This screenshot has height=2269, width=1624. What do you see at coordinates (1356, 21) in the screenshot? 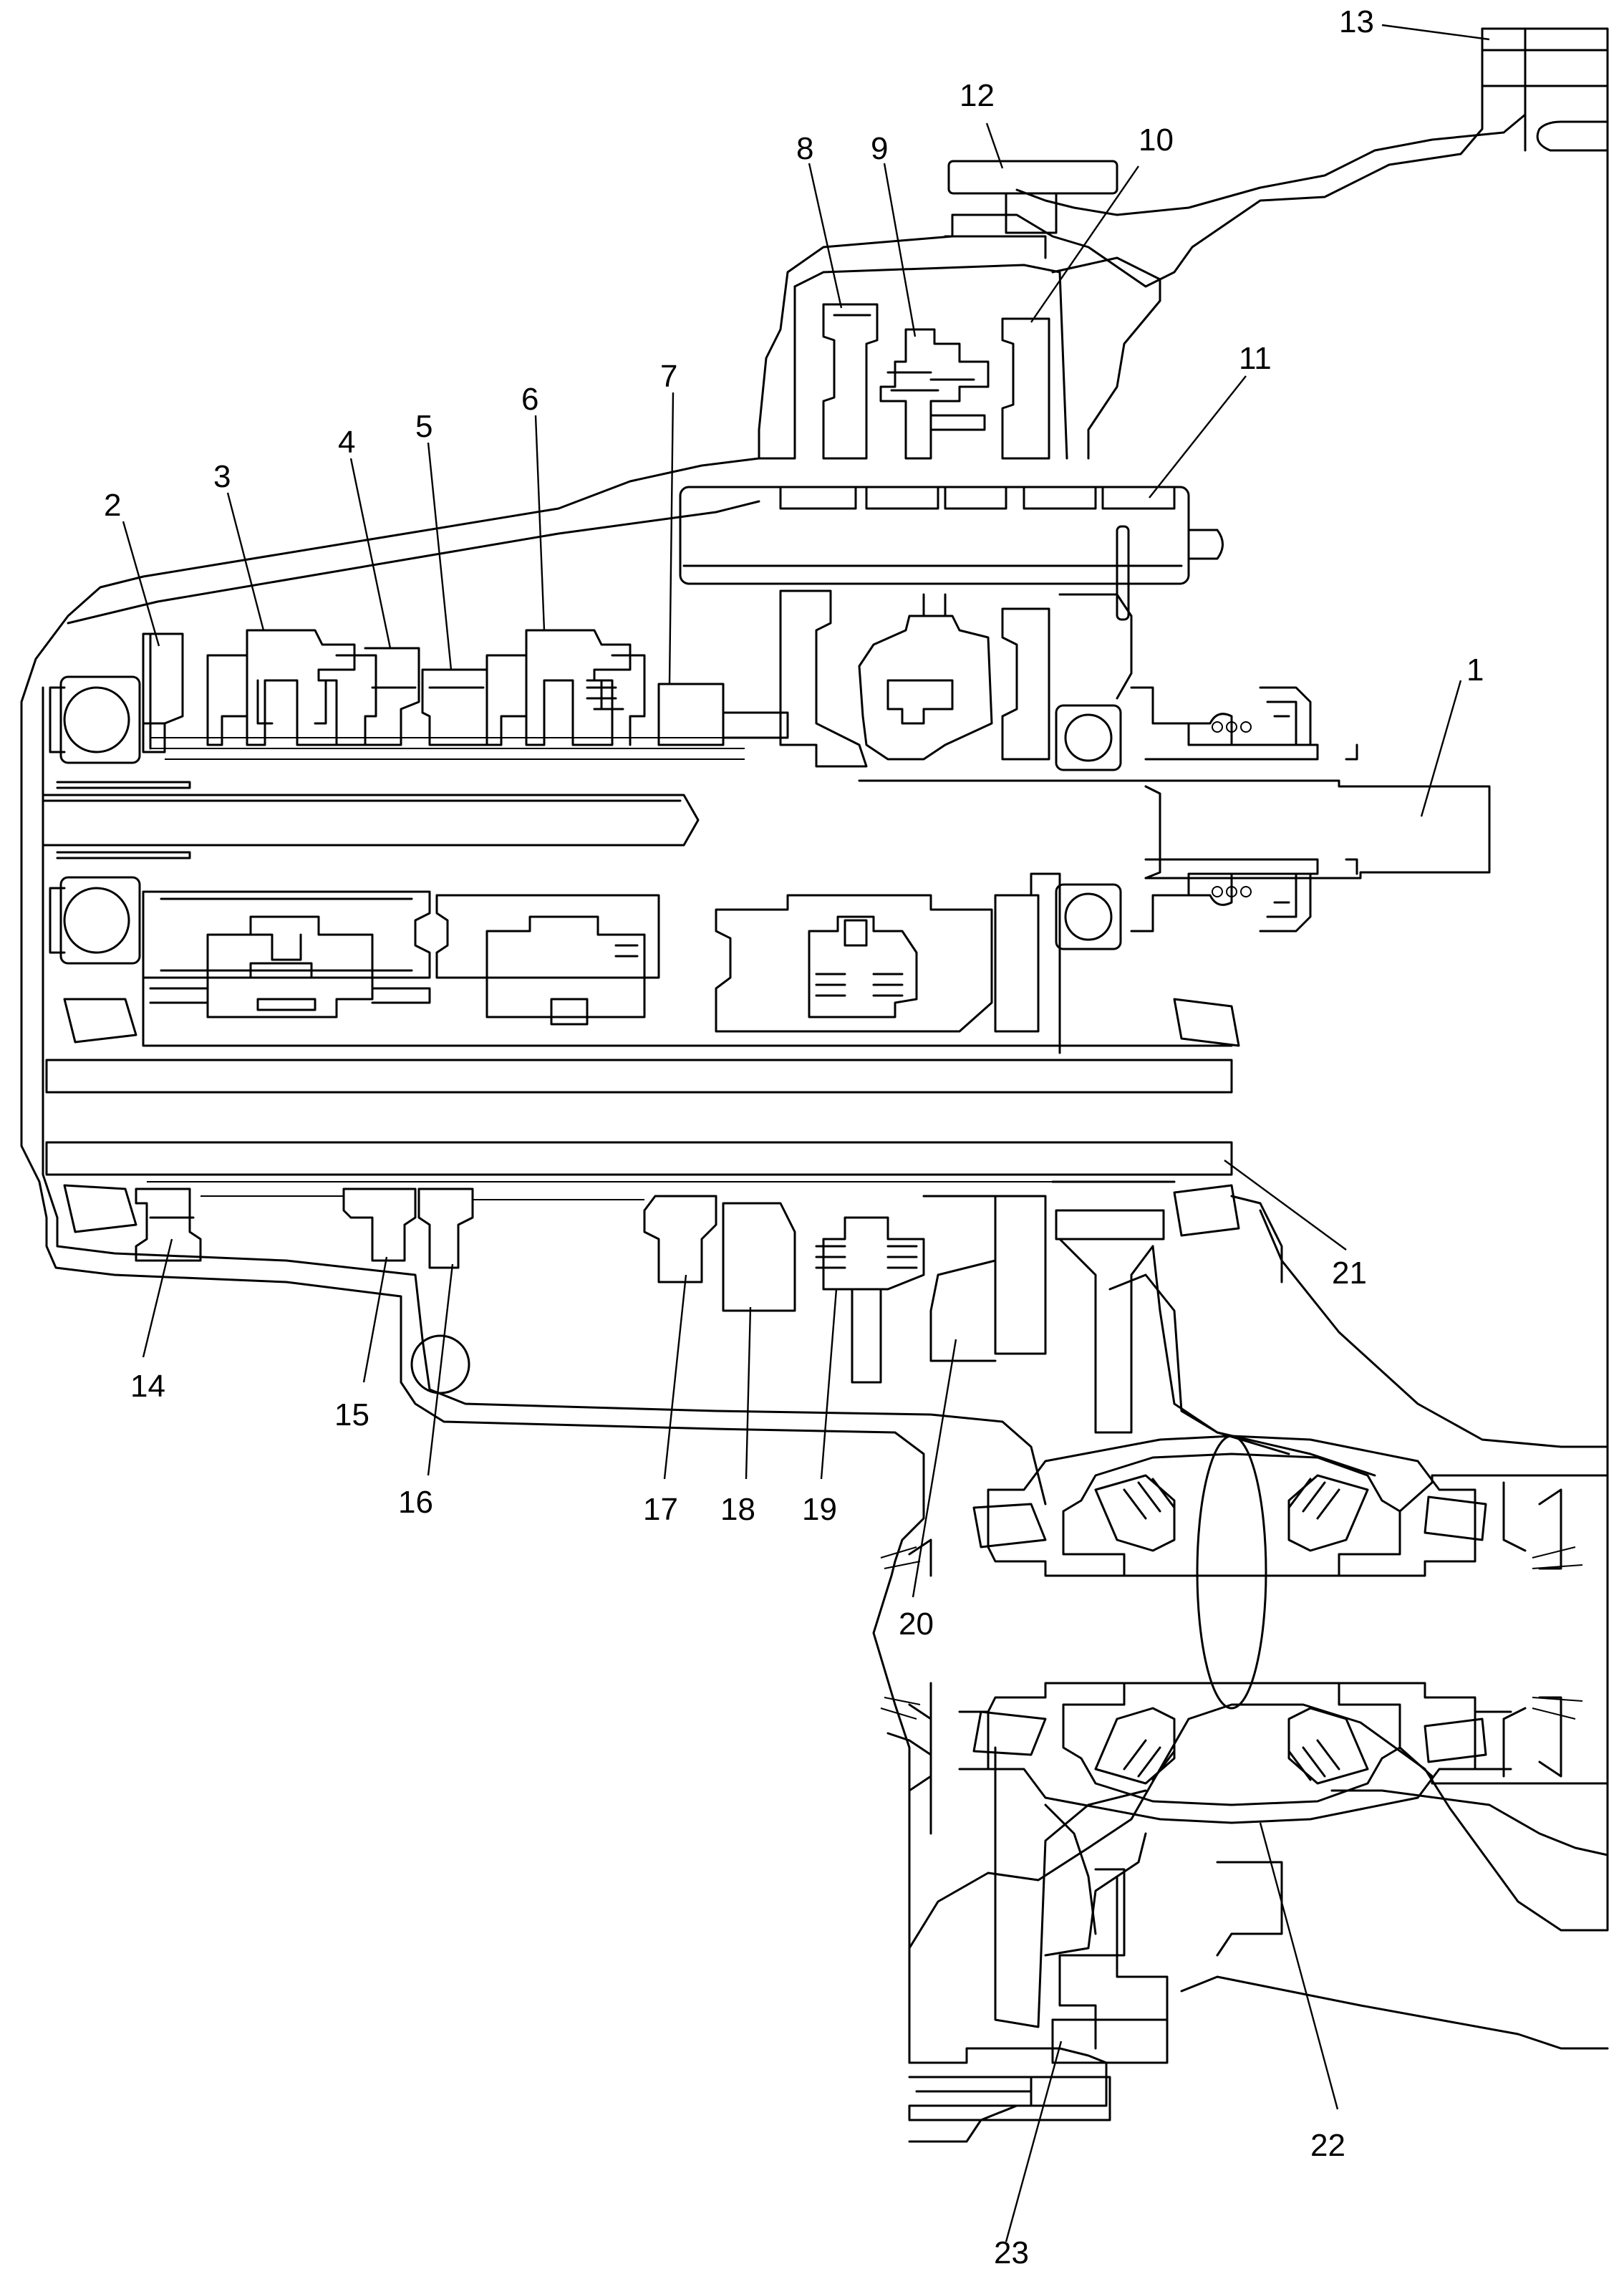
I see `callout-13: 13` at bounding box center [1356, 21].